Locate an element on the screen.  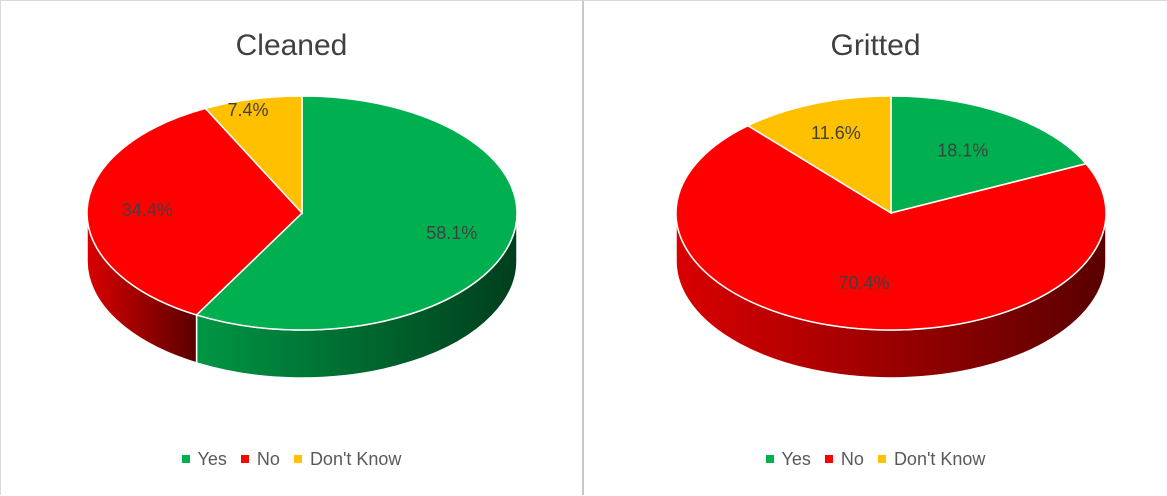
pie-slice-no is located at coordinates (195, 211).